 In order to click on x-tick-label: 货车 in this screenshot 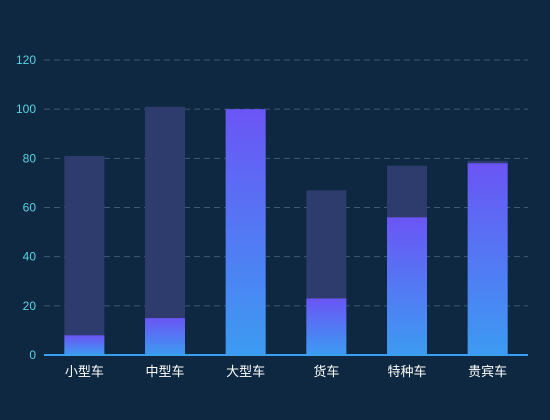, I will do `click(326, 372)`.